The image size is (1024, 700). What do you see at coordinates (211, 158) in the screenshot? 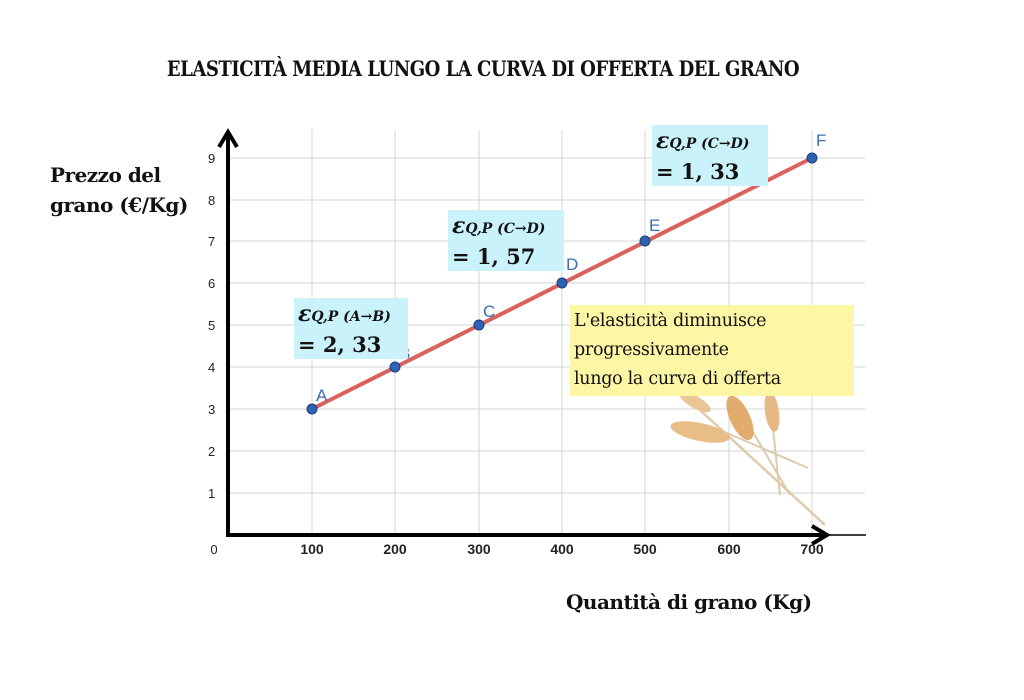
I see `y-tick: 9` at bounding box center [211, 158].